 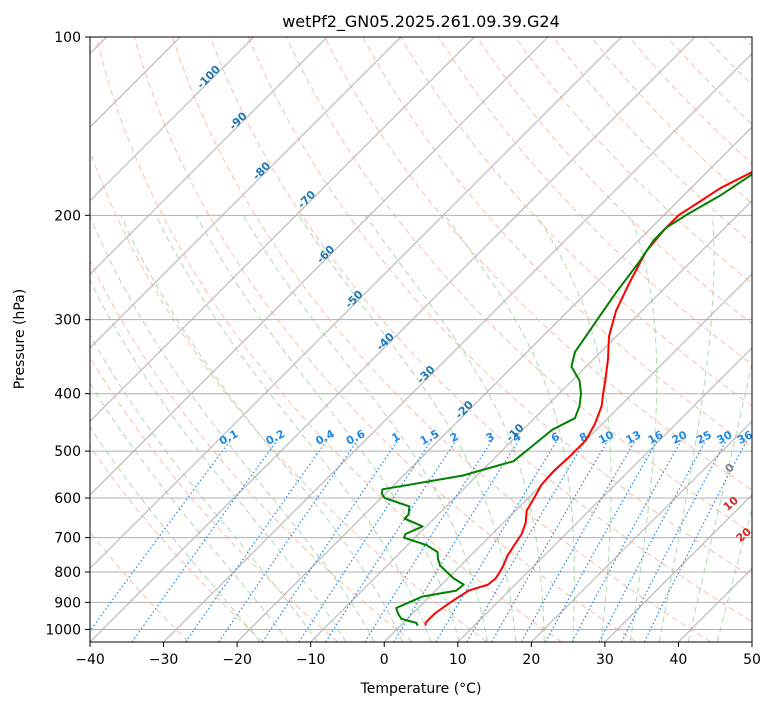 I want to click on y-tick-label: 400, so click(x=67, y=395).